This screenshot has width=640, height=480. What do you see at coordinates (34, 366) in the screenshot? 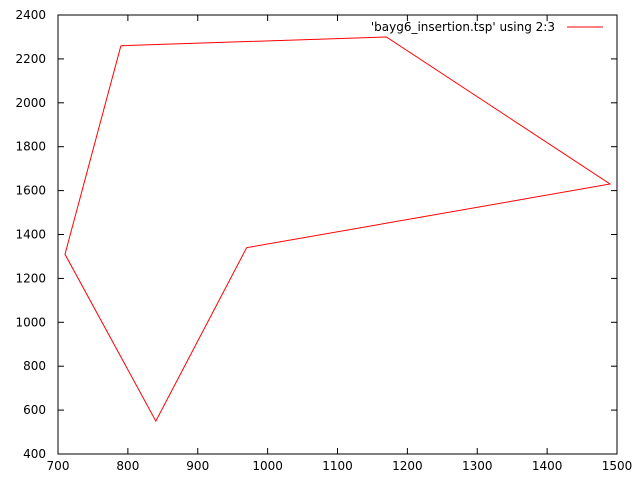
I see `y-tick-label: 800` at bounding box center [34, 366].